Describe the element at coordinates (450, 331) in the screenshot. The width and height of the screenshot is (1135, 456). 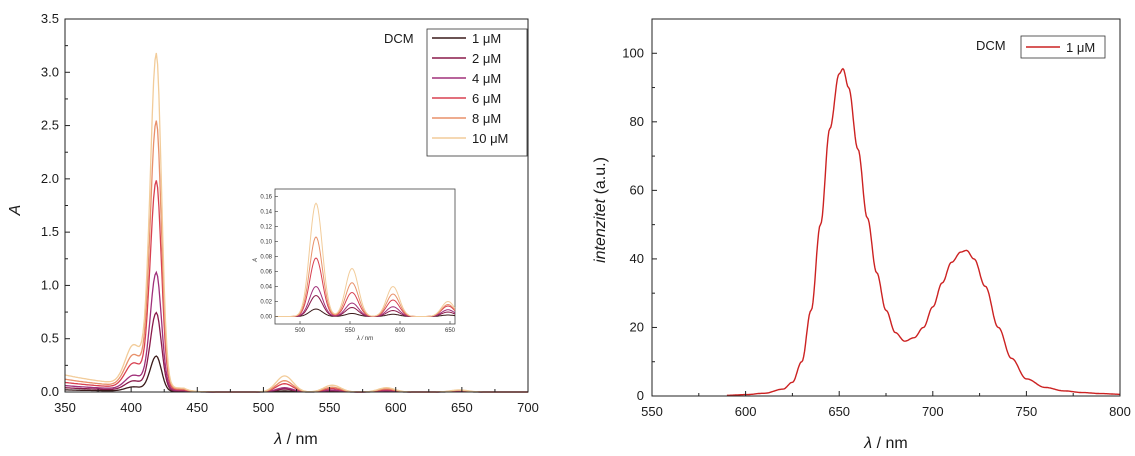
I see `inset-x-tick-label: 650` at that location.